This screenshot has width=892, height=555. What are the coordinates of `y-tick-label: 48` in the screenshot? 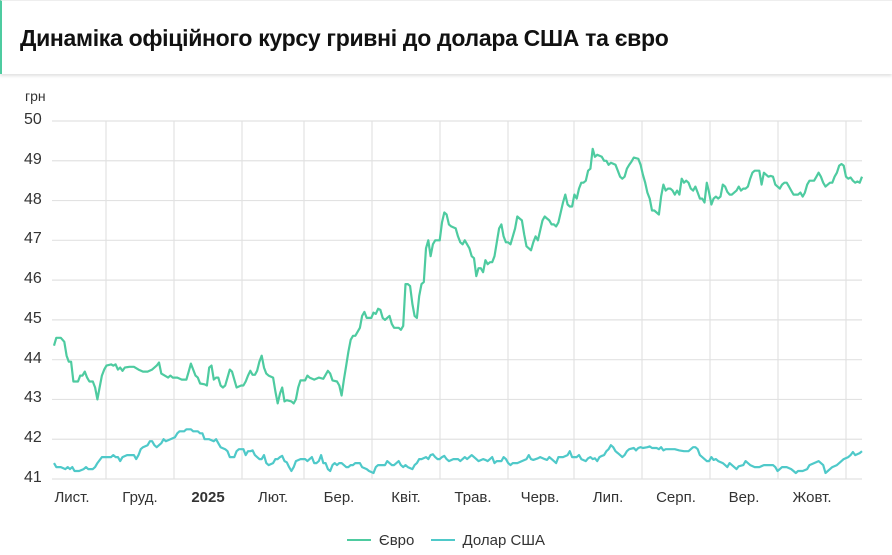 It's located at (33, 199).